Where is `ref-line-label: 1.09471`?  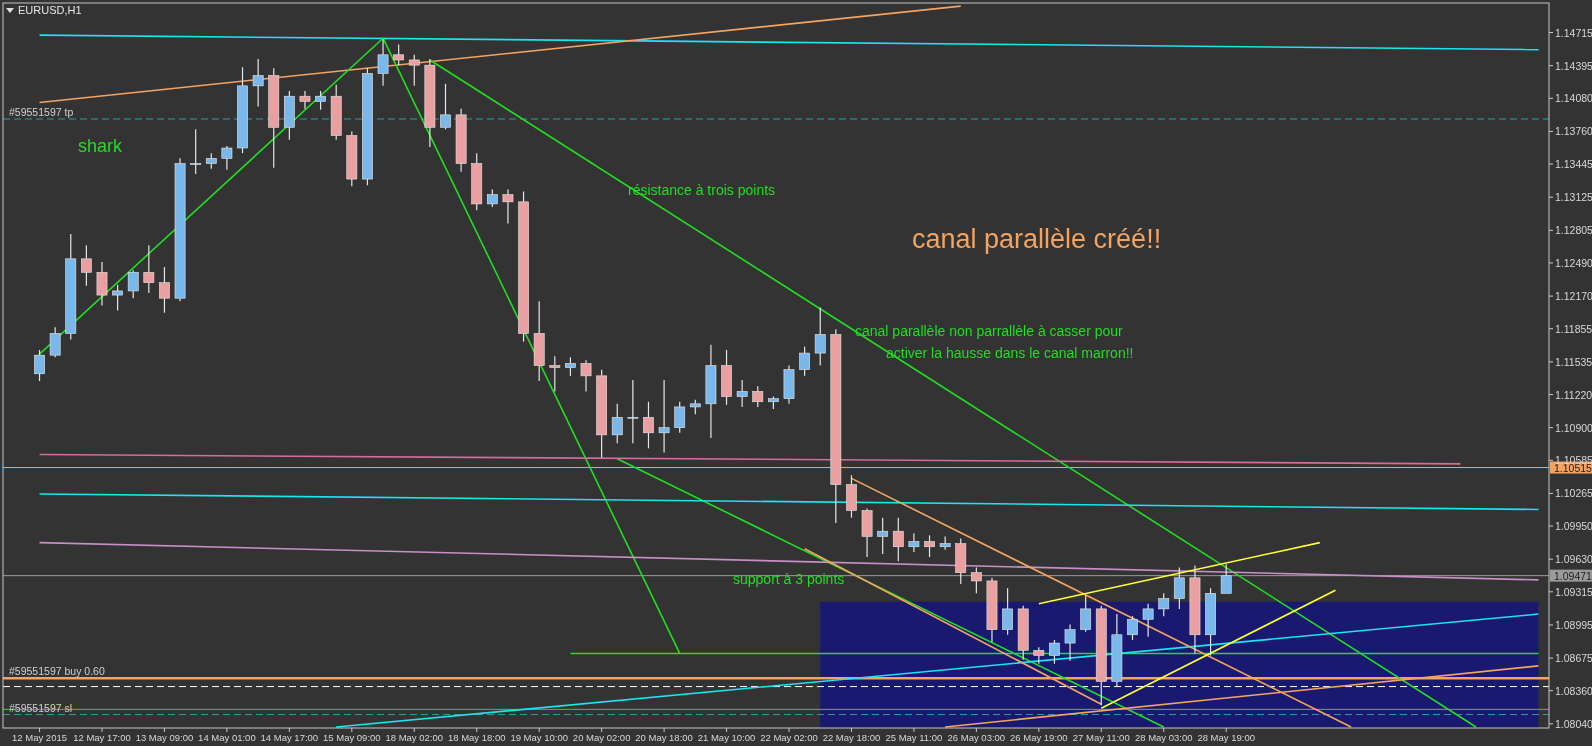
ref-line-label: 1.09471 is located at coordinates (1573, 575).